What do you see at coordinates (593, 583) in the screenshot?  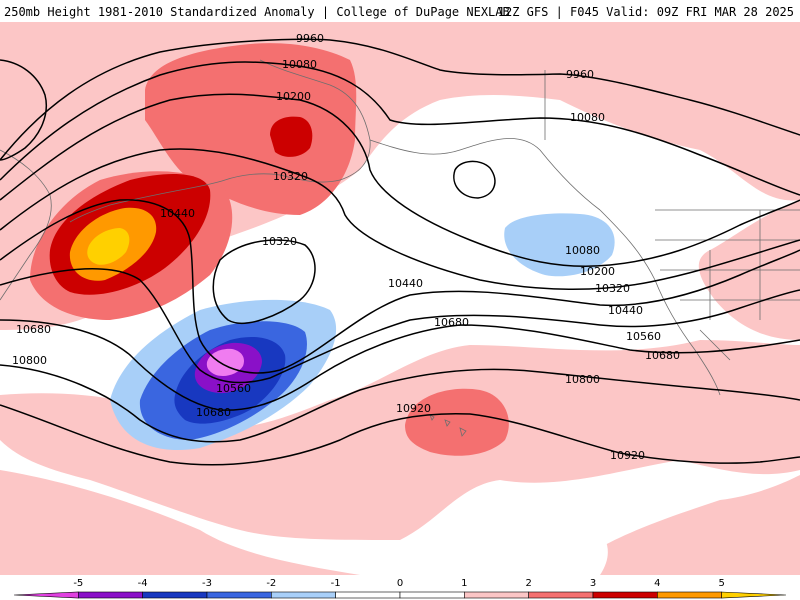 I see `colorbar-tick-label: 3` at bounding box center [593, 583].